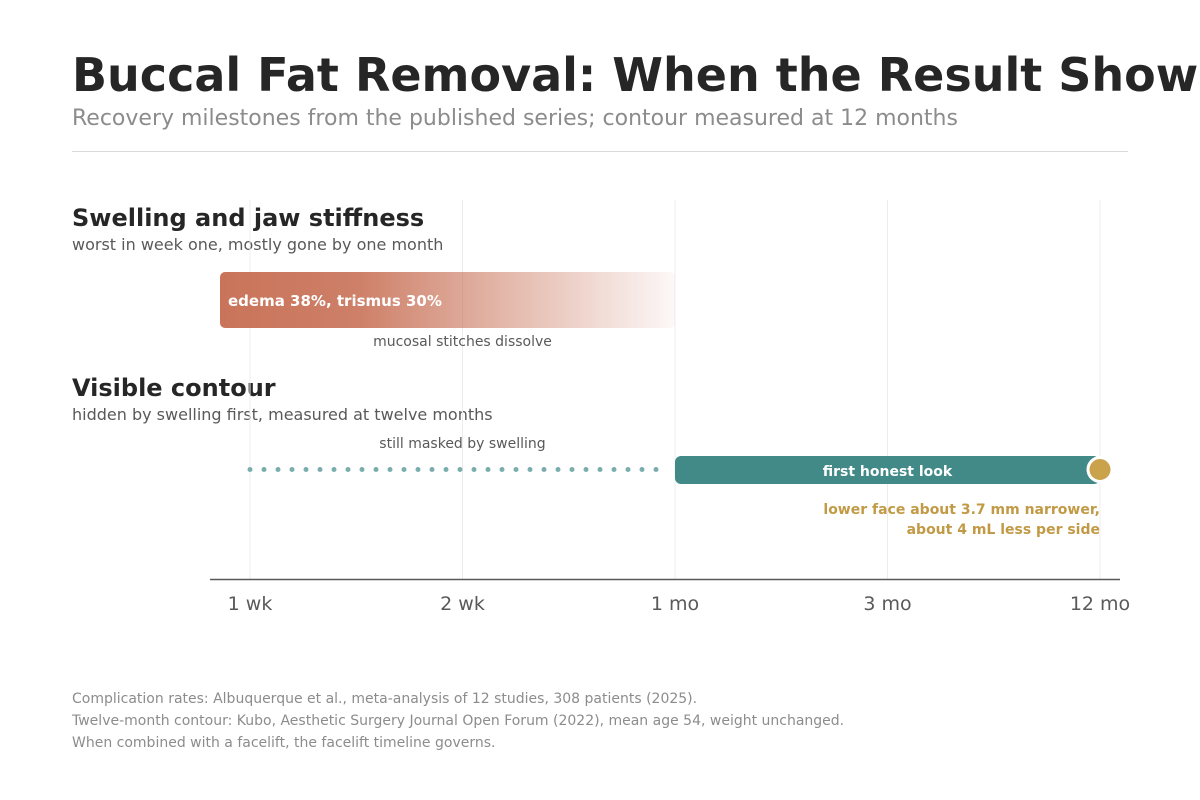 The height and width of the screenshot is (800, 1200). What do you see at coordinates (462, 342) in the screenshot?
I see `stitches-note: mucosal stitches dissolve` at bounding box center [462, 342].